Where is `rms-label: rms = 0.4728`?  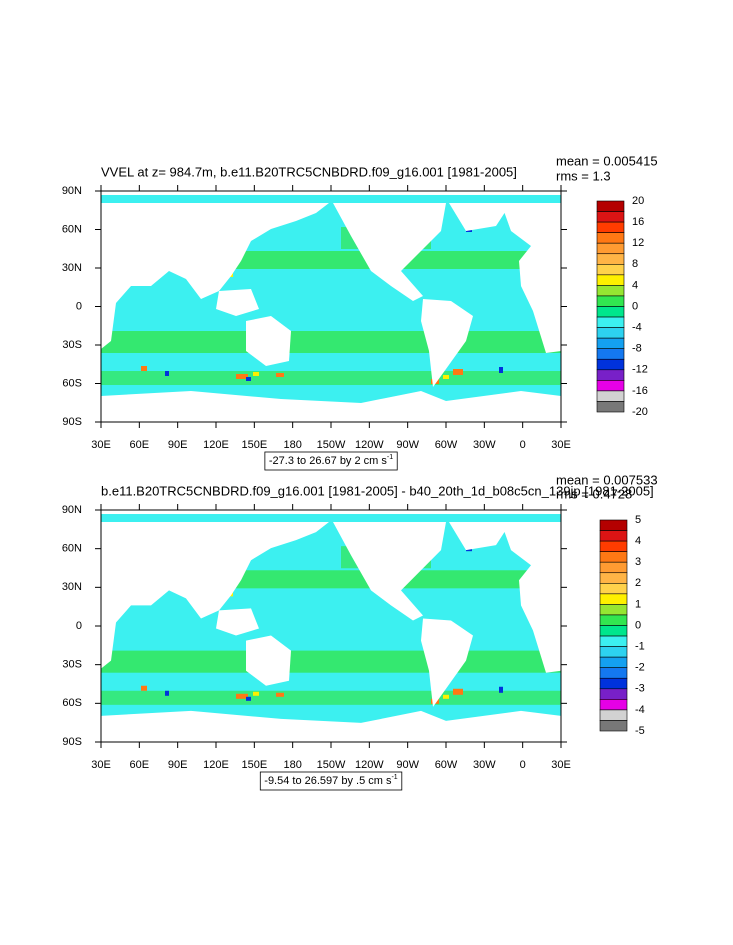 rms-label: rms = 0.4728 is located at coordinates (594, 493).